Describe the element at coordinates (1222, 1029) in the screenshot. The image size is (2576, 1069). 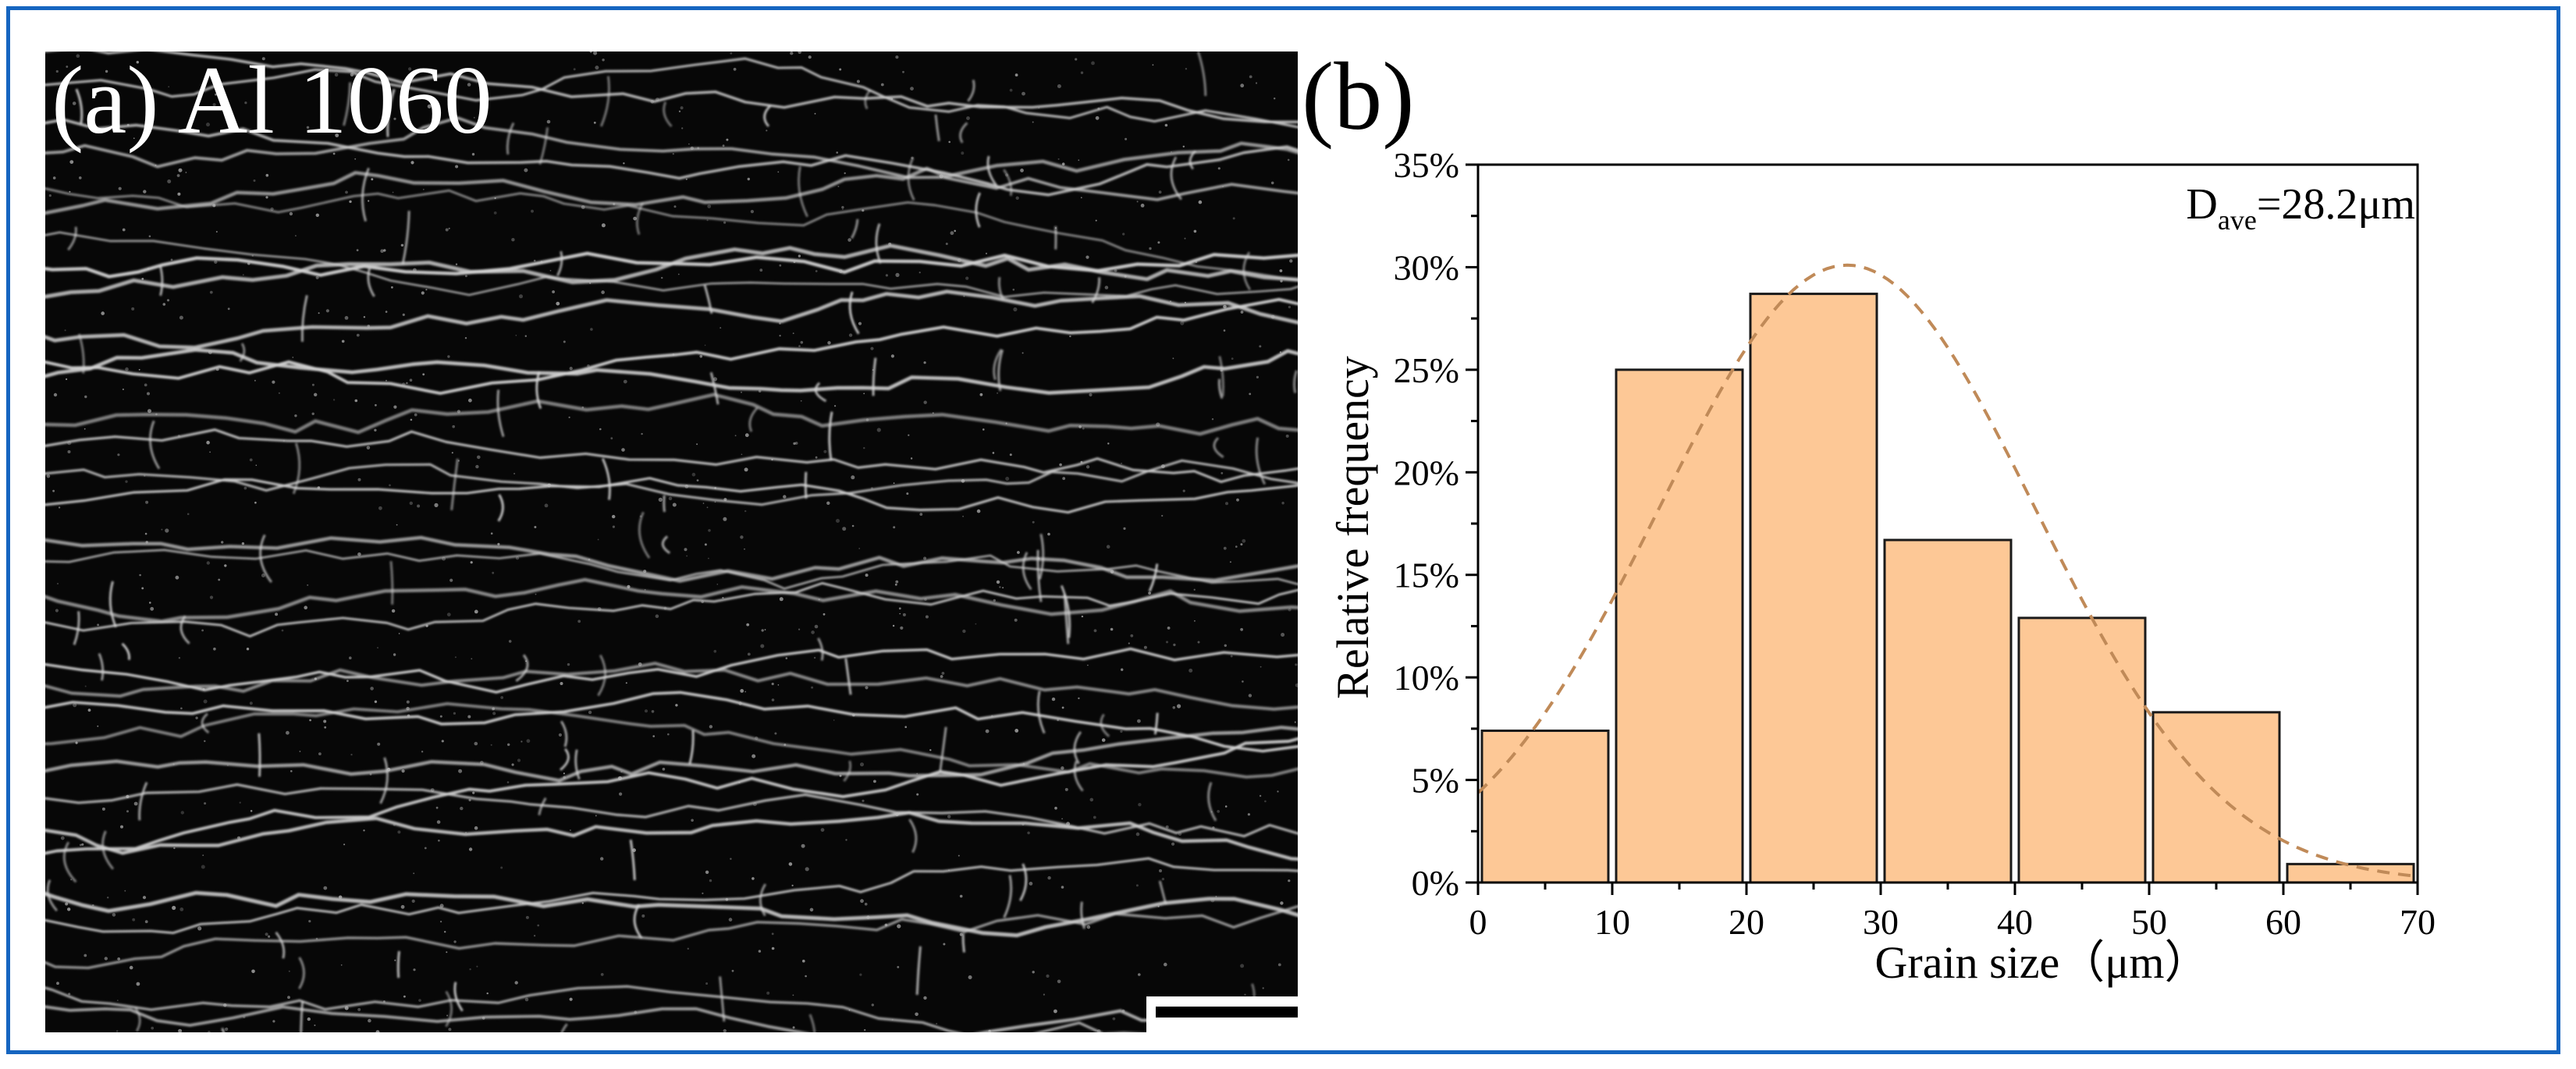
I see `scale-bar-label: 50 μm` at that location.